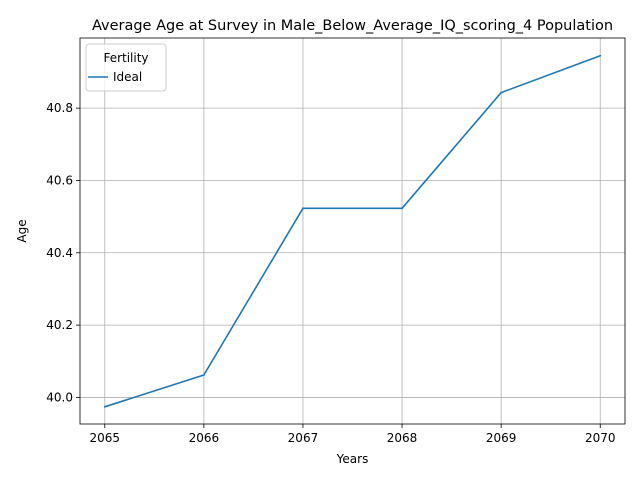 This screenshot has height=484, width=640. Describe the element at coordinates (22, 230) in the screenshot. I see `y-axis-label: Age` at that location.